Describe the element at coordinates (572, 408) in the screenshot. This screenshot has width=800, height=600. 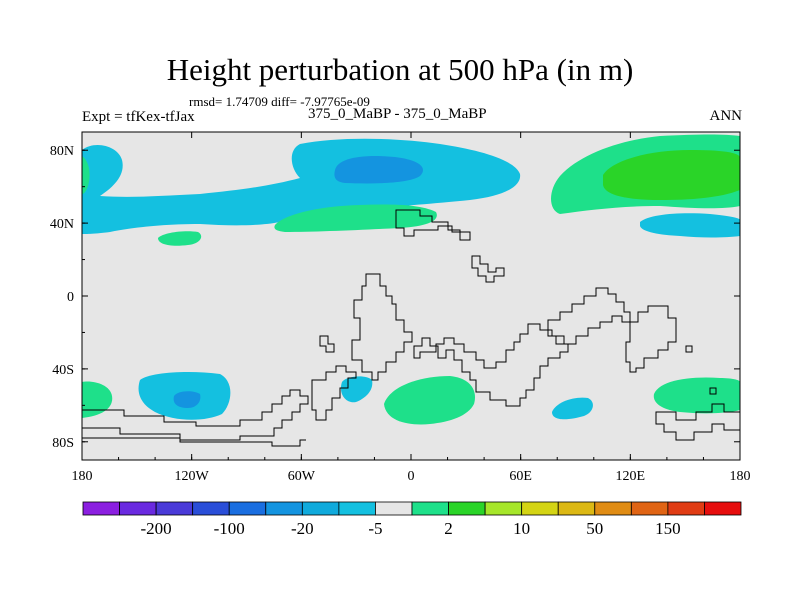
I see `contour-negative-southeast` at that location.